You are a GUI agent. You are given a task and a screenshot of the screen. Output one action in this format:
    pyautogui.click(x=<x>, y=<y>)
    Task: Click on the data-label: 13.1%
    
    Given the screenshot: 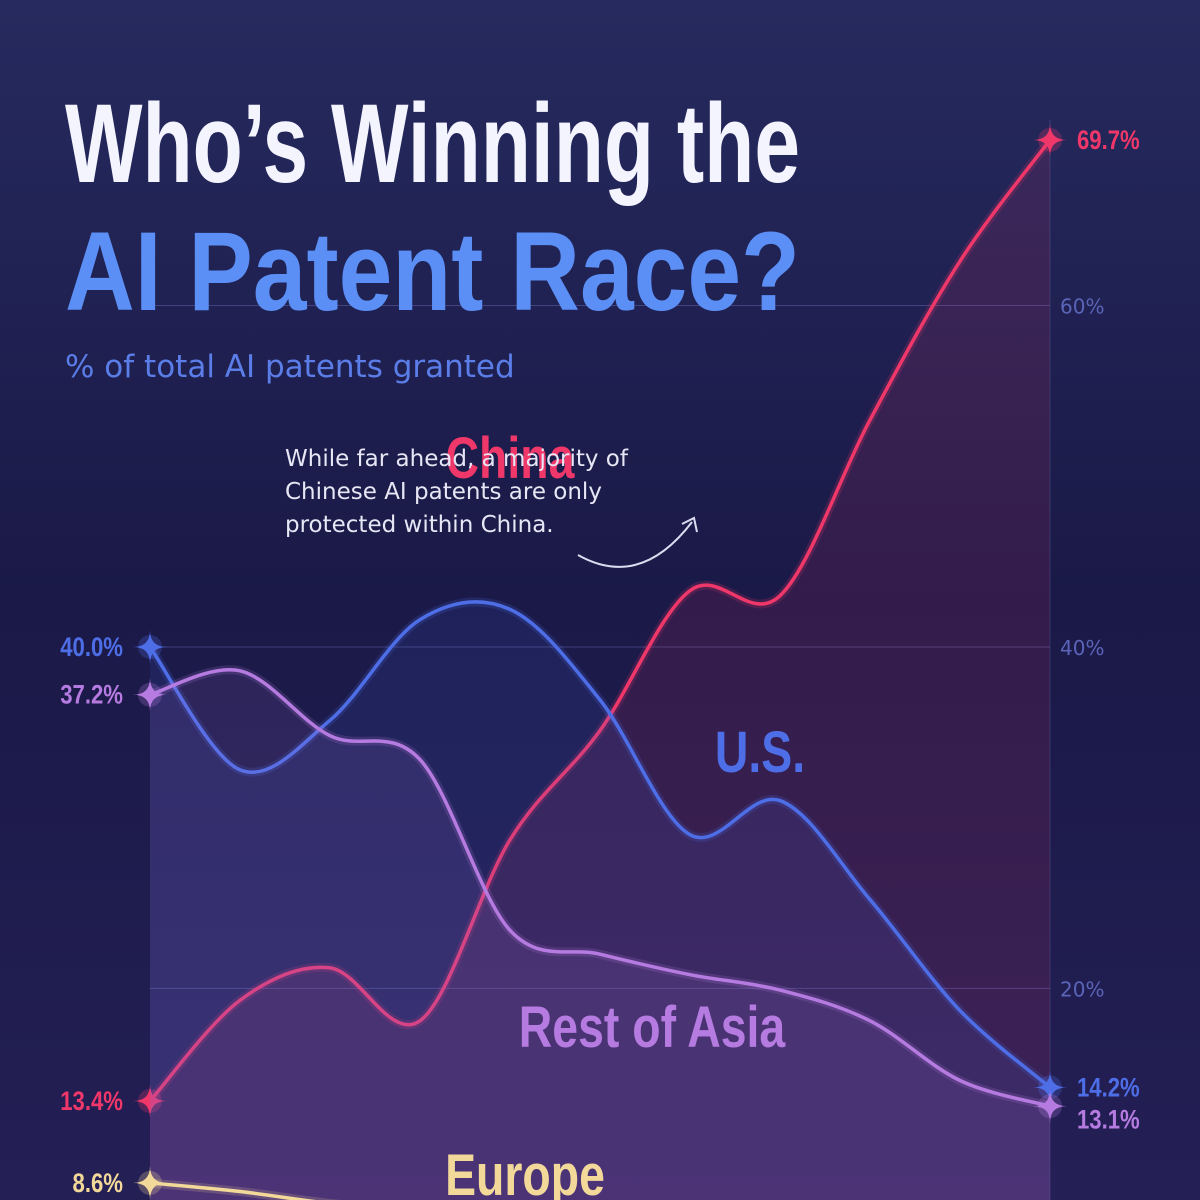 What is the action you would take?
    pyautogui.click(x=1108, y=1120)
    